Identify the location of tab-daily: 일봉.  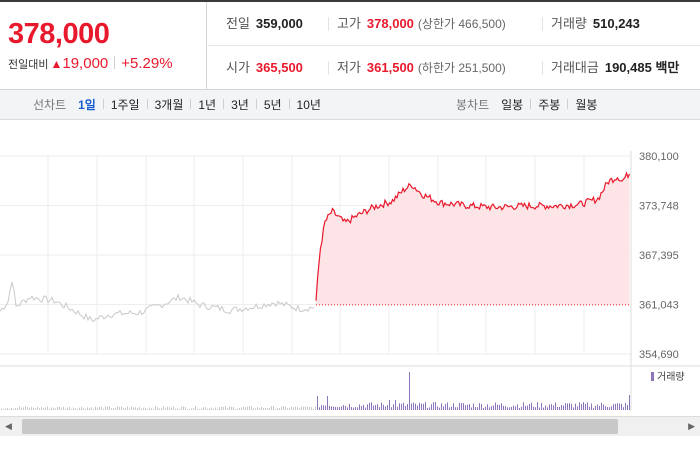
(512, 105).